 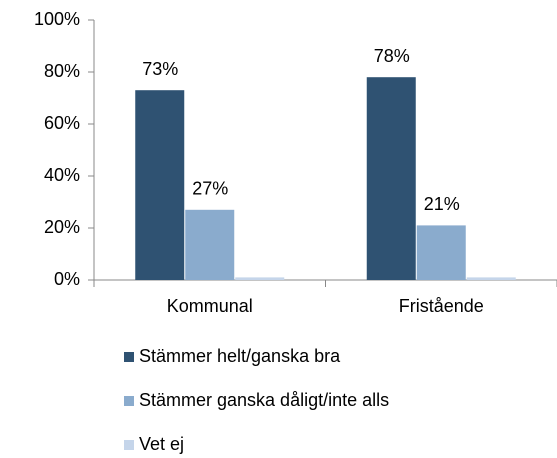 I want to click on y-tick-label: 20%, so click(x=62, y=227).